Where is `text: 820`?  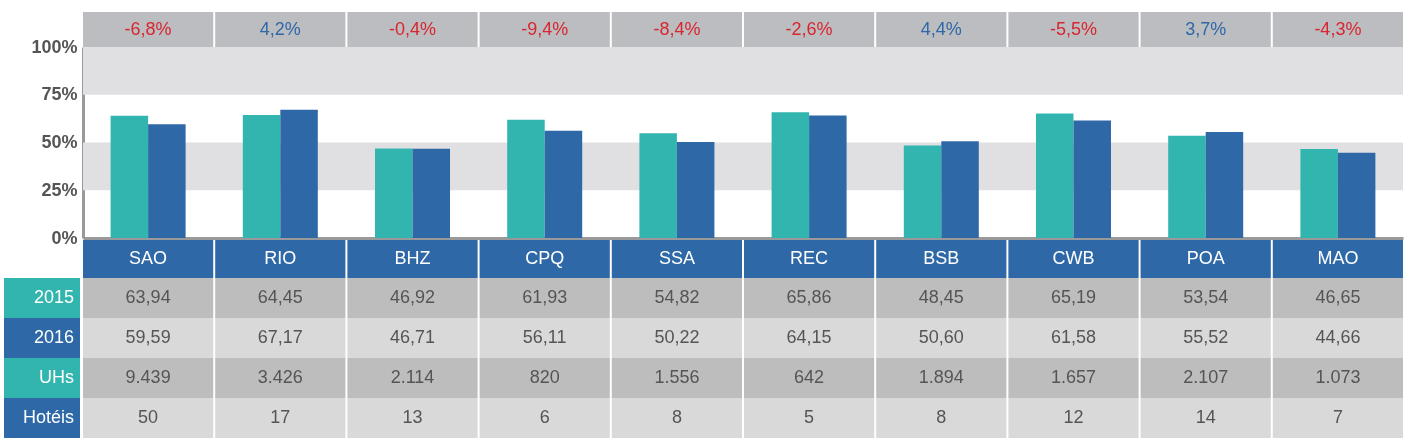 text: 820 is located at coordinates (544, 377).